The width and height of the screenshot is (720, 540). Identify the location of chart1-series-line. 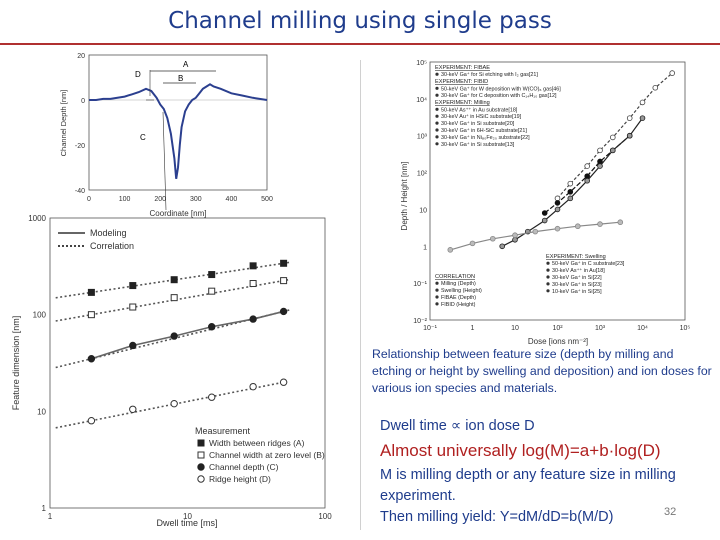
(178, 131).